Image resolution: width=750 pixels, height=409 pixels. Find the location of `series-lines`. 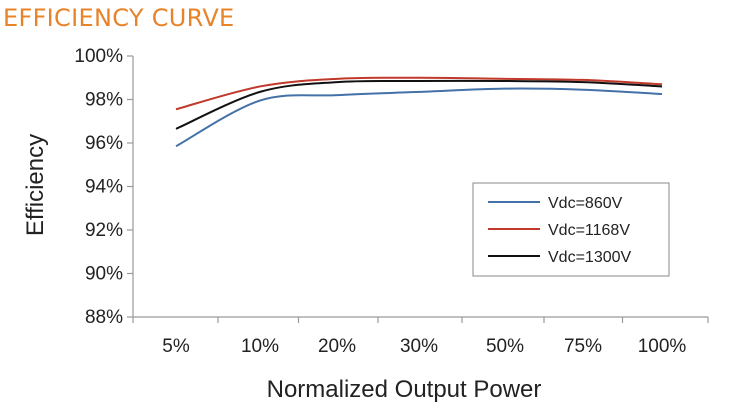

series-lines is located at coordinates (419, 112).